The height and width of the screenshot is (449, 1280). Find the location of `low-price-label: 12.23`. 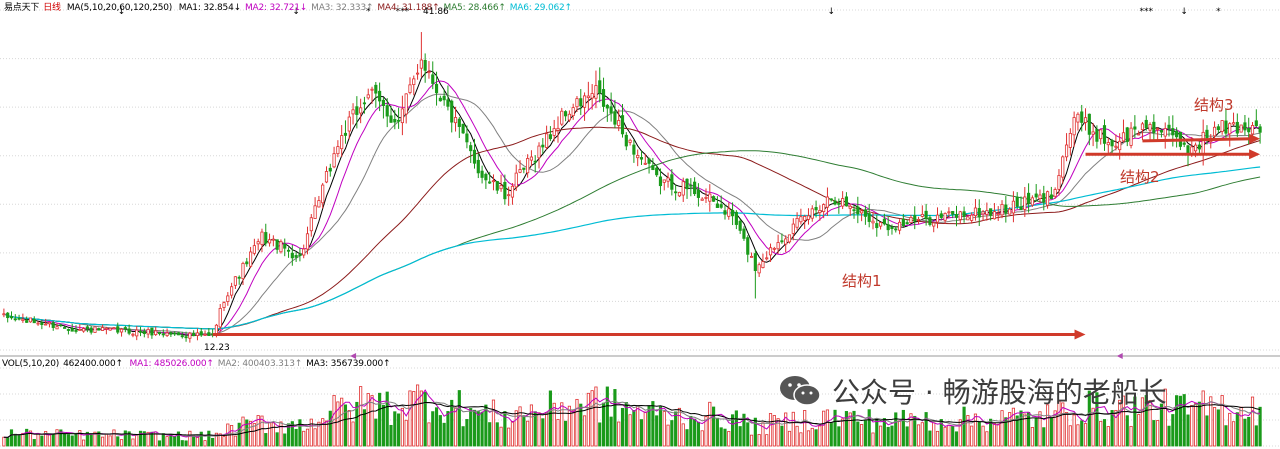

low-price-label: 12.23 is located at coordinates (217, 348).